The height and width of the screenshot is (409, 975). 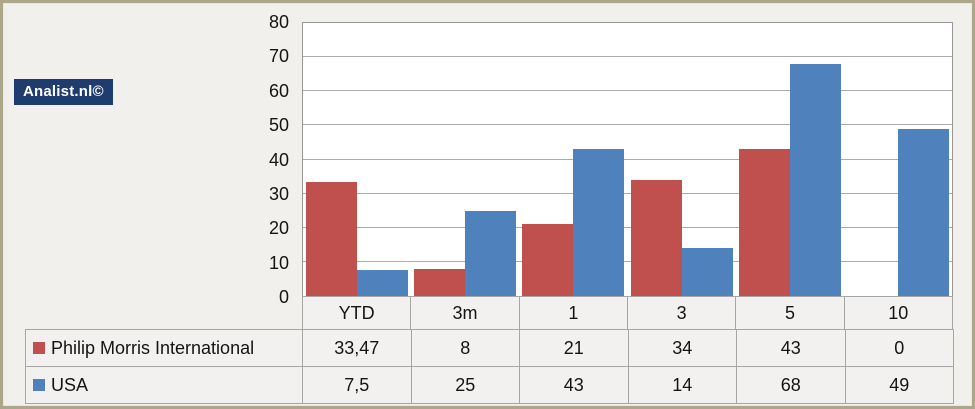 What do you see at coordinates (70, 384) in the screenshot?
I see `series-name: USA` at bounding box center [70, 384].